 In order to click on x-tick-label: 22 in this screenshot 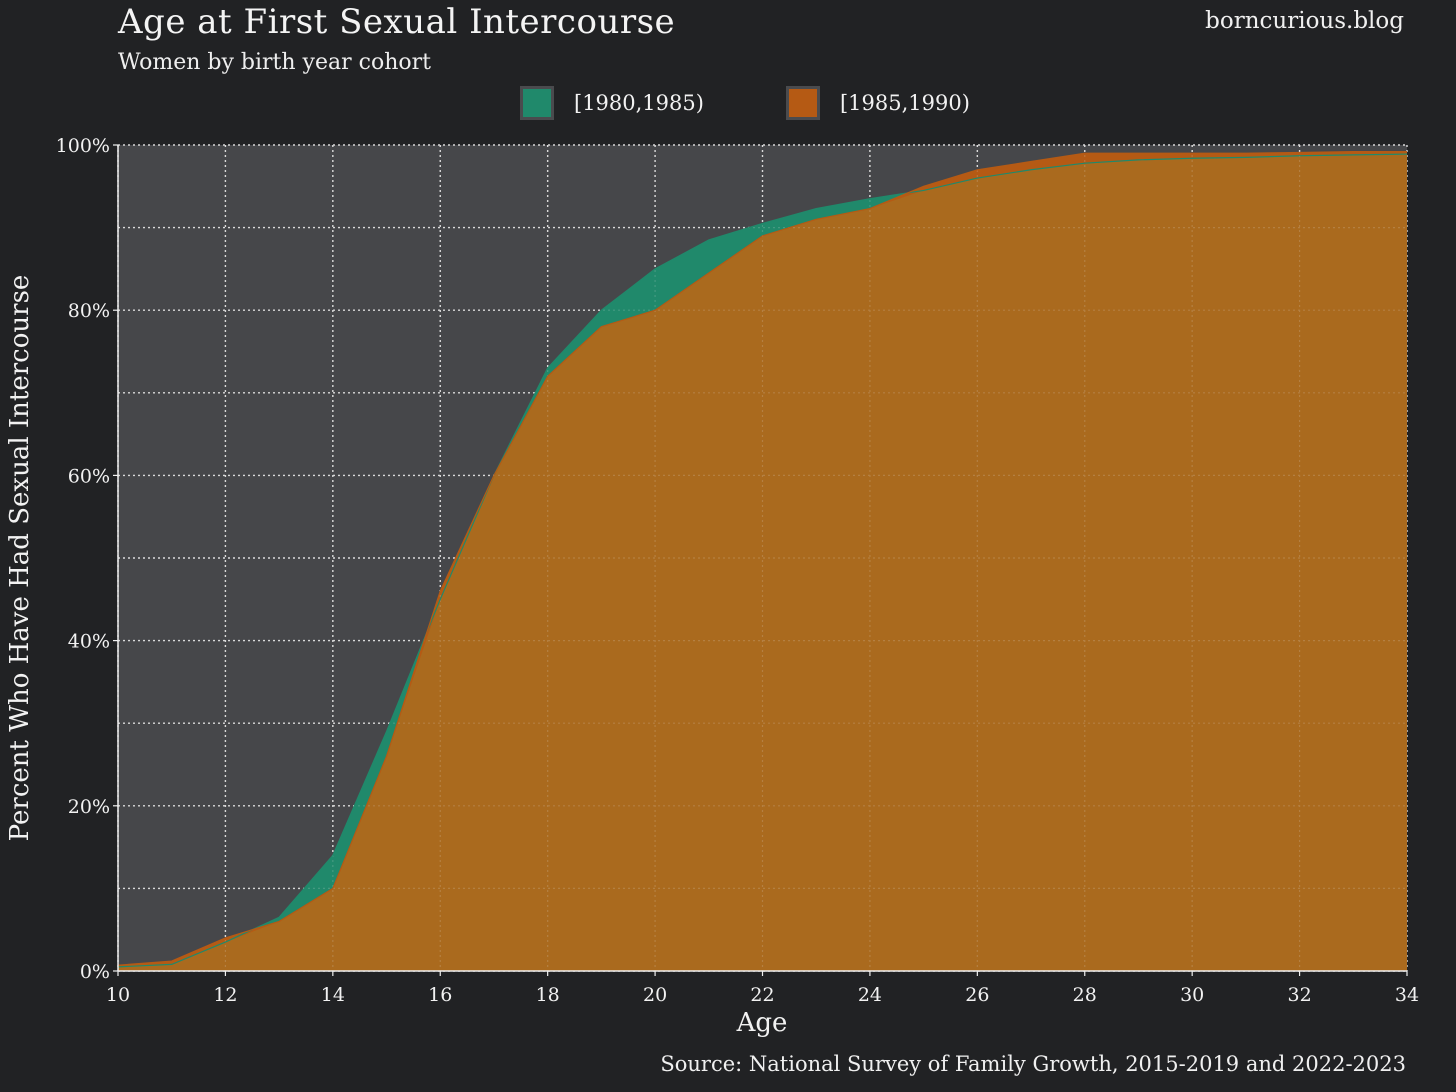, I will do `click(762, 995)`.